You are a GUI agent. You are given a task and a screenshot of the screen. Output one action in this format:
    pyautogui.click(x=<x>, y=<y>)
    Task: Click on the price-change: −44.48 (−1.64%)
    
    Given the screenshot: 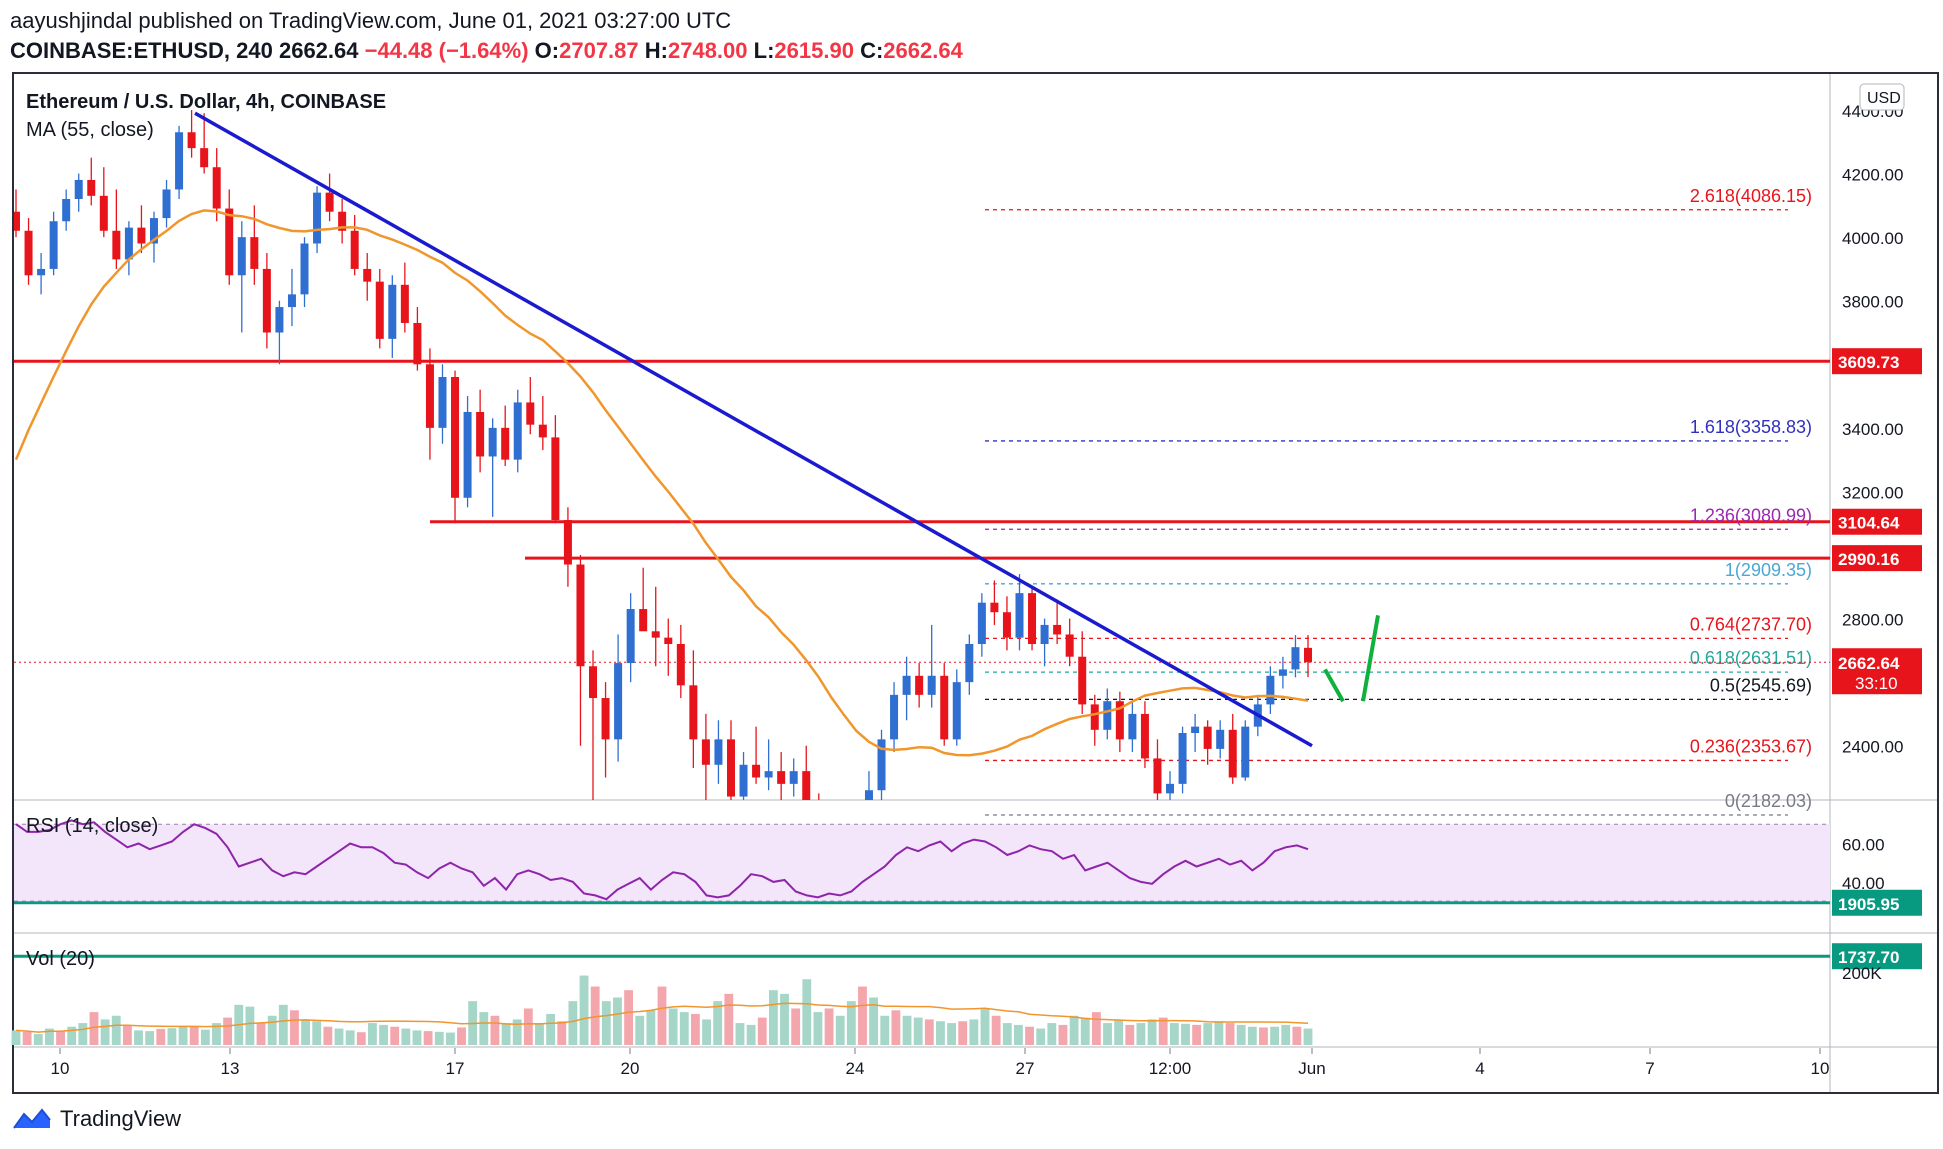 What is the action you would take?
    pyautogui.click(x=446, y=50)
    